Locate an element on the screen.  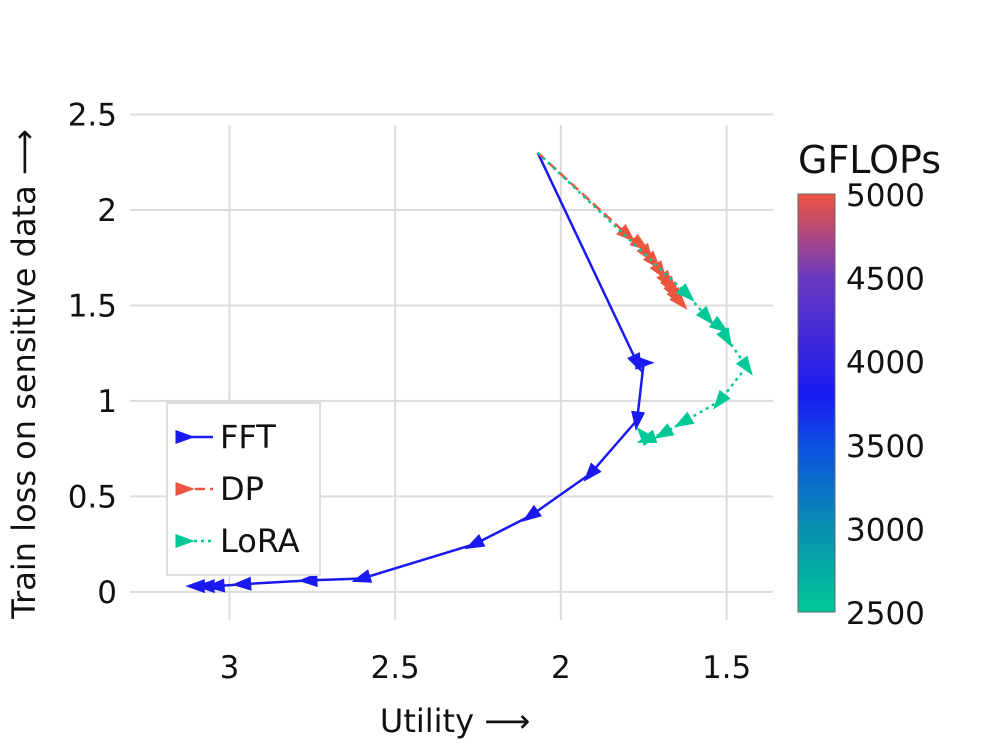
legend-label: DP is located at coordinates (242, 489).